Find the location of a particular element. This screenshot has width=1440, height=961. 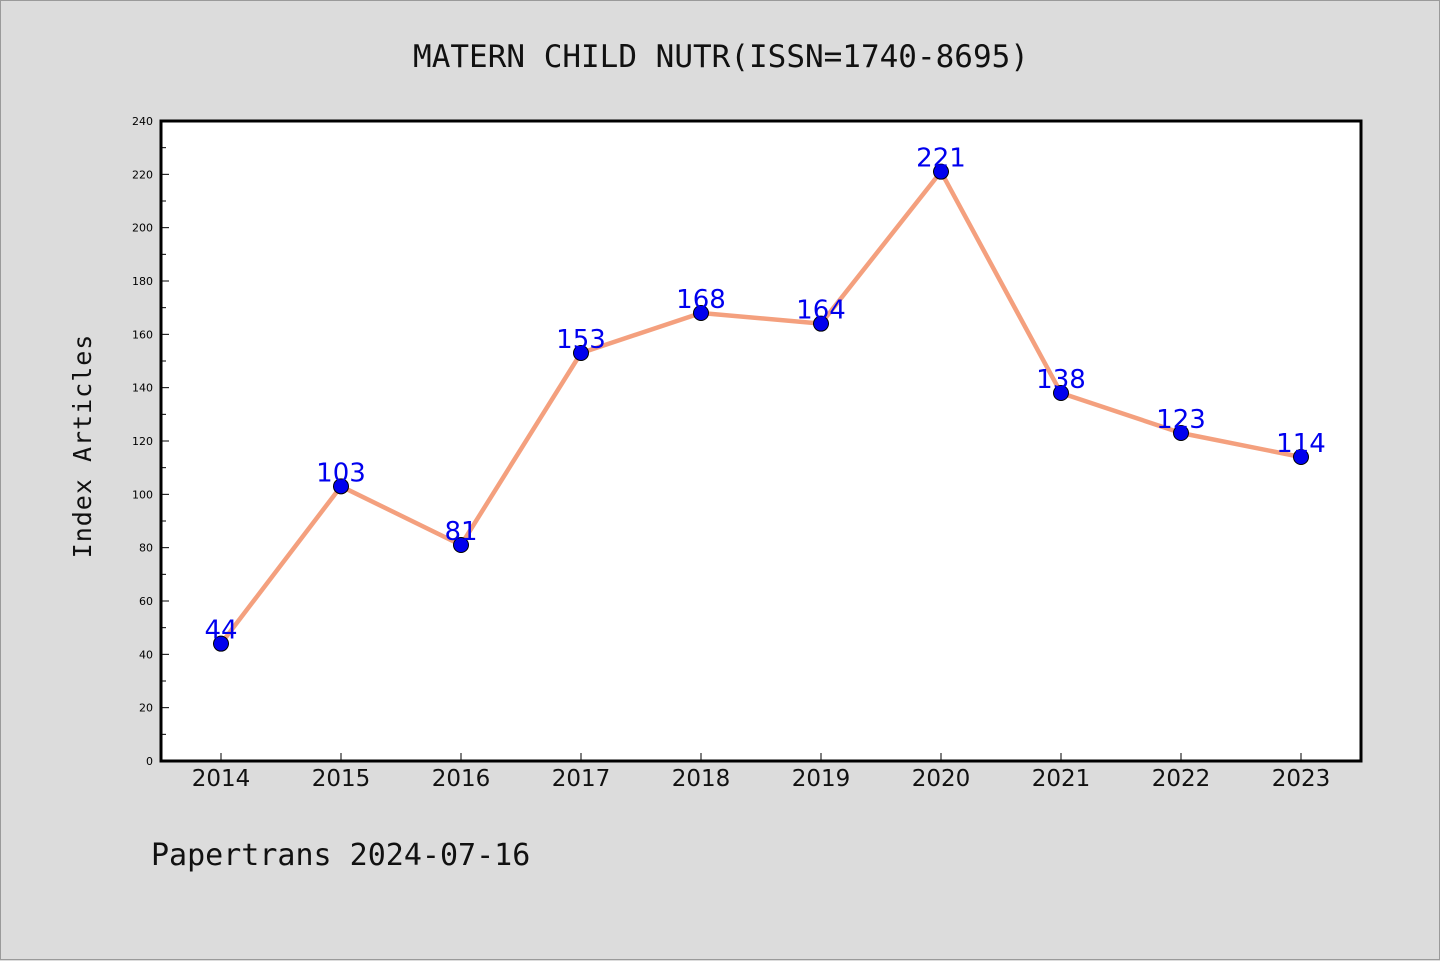

y-tick-label: 80 is located at coordinates (146, 548).